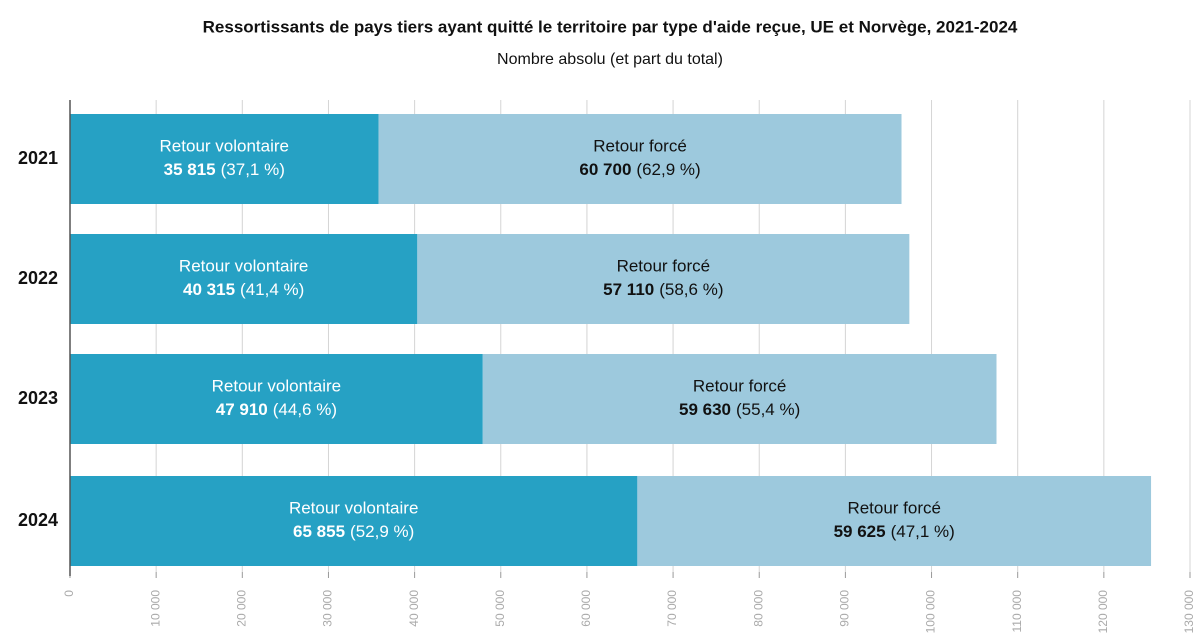 This screenshot has height=638, width=1201. What do you see at coordinates (672, 608) in the screenshot?
I see `x-tick-label: 70 000` at bounding box center [672, 608].